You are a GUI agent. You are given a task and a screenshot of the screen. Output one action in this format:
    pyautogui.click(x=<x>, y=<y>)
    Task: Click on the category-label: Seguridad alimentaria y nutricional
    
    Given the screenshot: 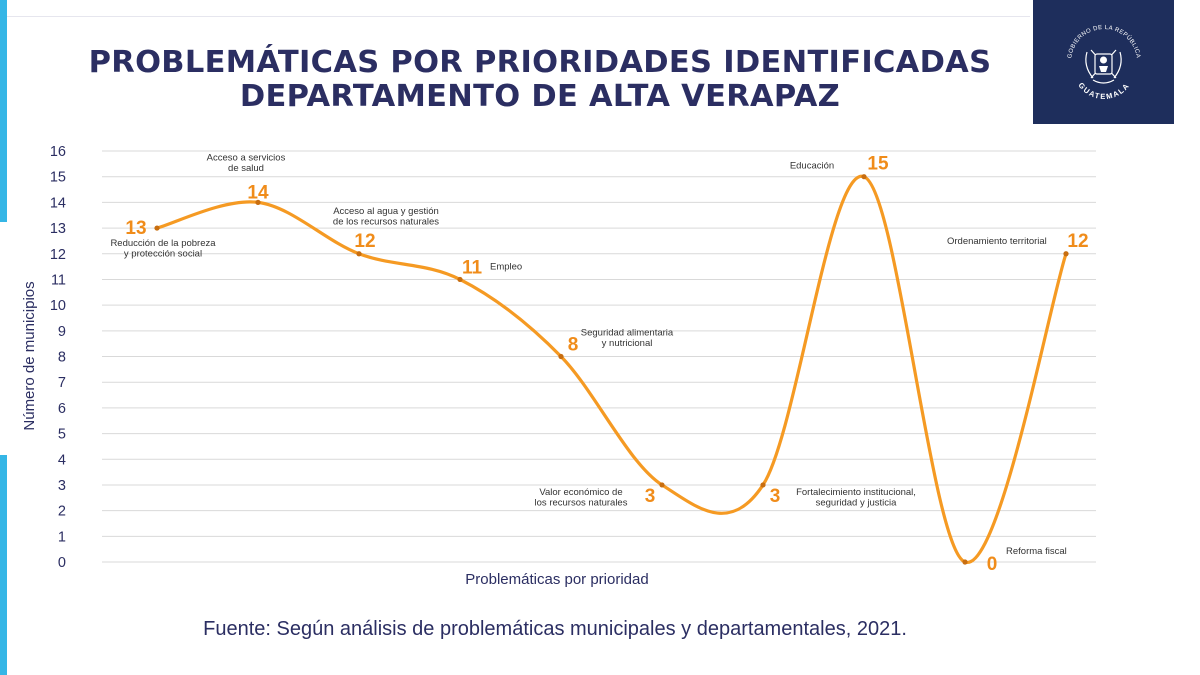 What is the action you would take?
    pyautogui.click(x=627, y=339)
    